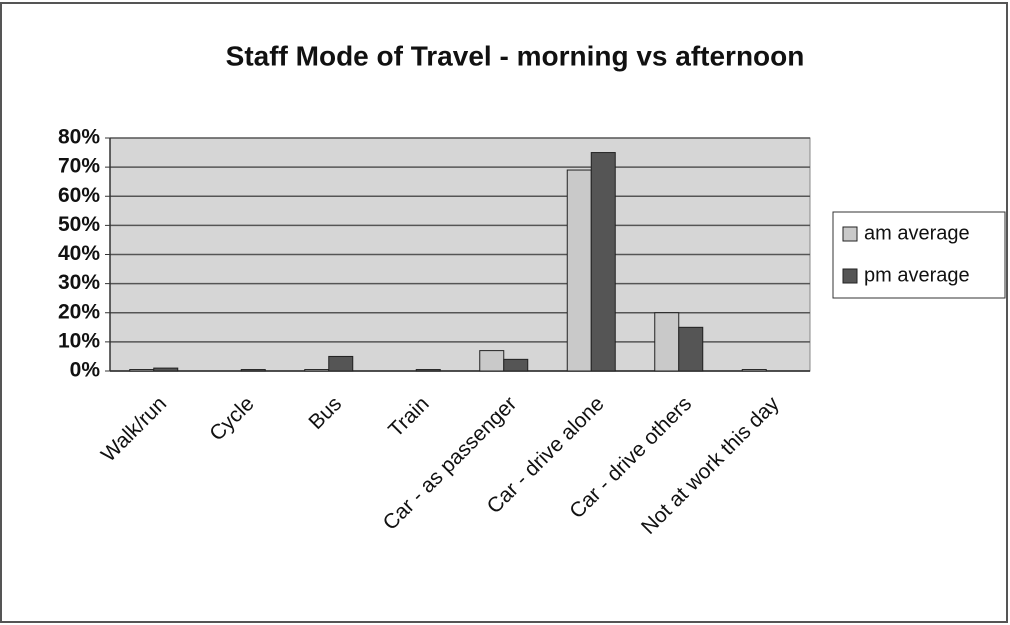 The image size is (1010, 625). What do you see at coordinates (79, 253) in the screenshot?
I see `y-tick-label: 40%` at bounding box center [79, 253].